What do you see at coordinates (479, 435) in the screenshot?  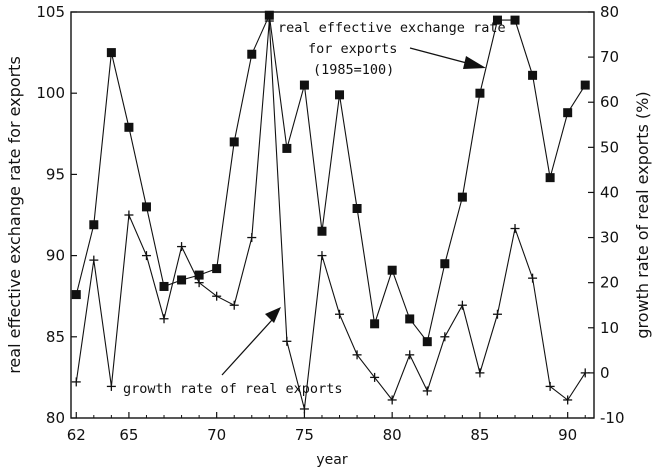 I see `x-tick-label: 85` at bounding box center [479, 435].